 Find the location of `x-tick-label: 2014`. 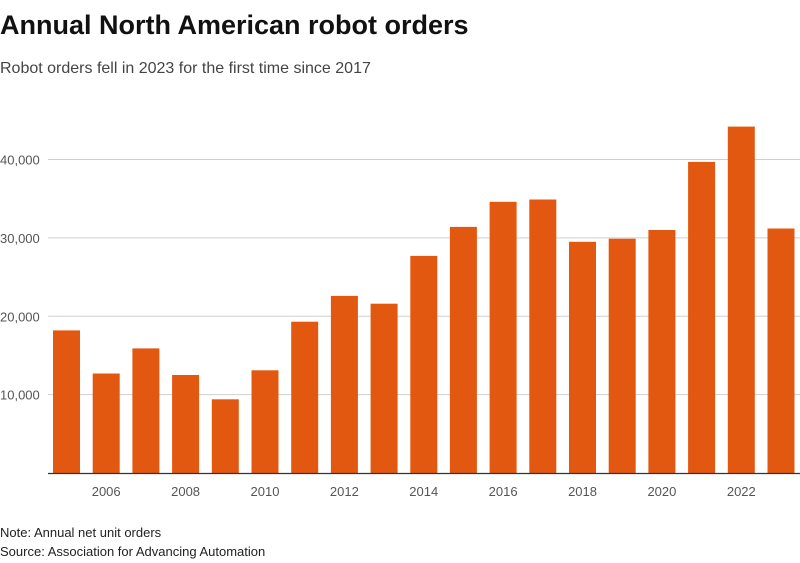

x-tick-label: 2014 is located at coordinates (423, 491).